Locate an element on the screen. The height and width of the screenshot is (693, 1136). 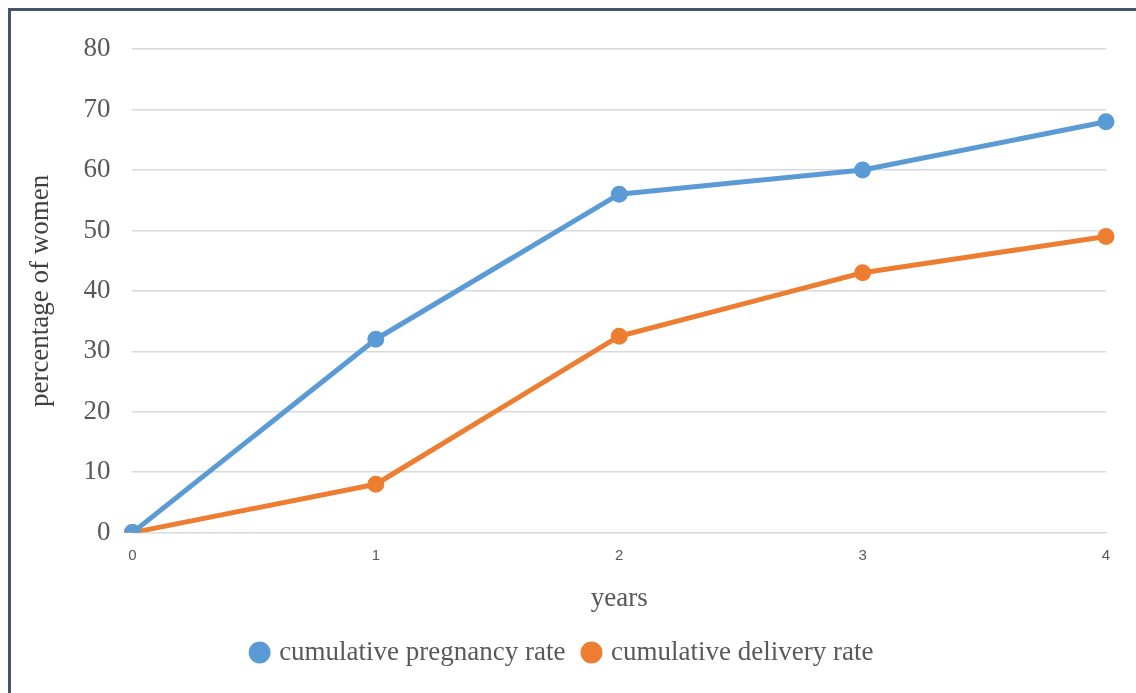
x-tick-label: 1 is located at coordinates (375, 554).